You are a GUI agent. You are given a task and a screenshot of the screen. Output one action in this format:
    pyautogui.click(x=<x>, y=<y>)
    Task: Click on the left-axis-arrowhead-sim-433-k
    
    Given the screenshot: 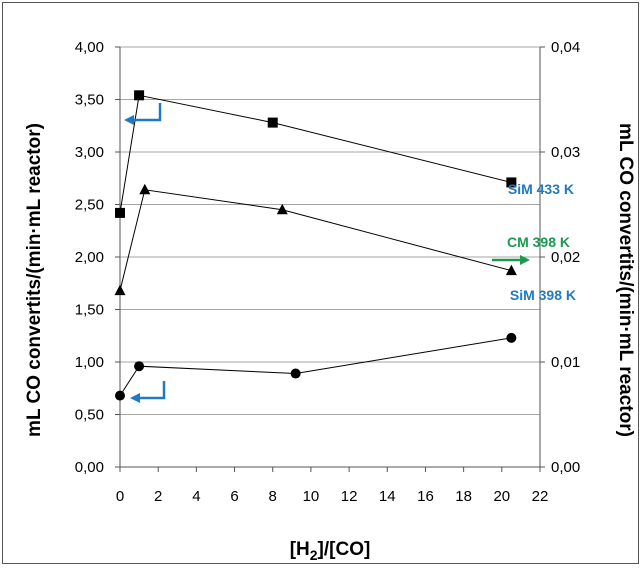 What is the action you would take?
    pyautogui.click(x=129, y=120)
    